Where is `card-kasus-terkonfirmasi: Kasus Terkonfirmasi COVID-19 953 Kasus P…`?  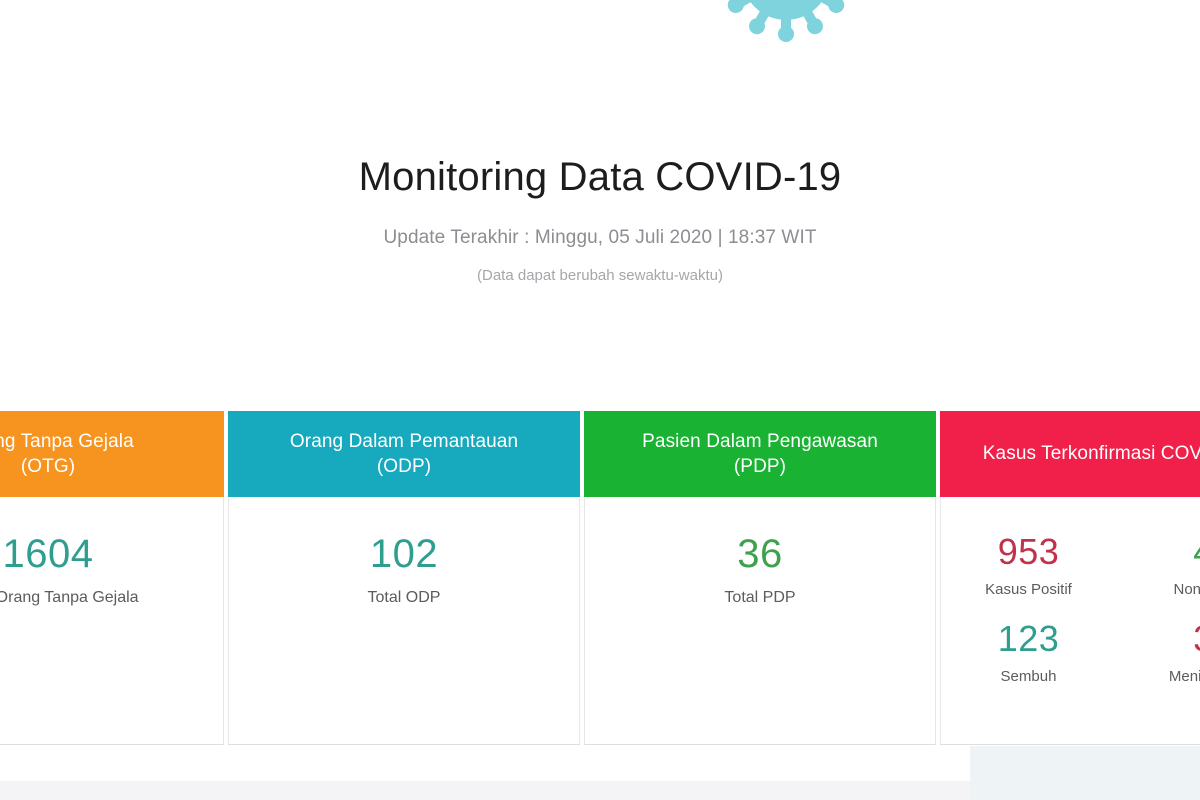
card-kasus-terkonfirmasi: Kasus Terkonfirmasi COVID-19 953 Kasus P… is located at coordinates (1070, 578).